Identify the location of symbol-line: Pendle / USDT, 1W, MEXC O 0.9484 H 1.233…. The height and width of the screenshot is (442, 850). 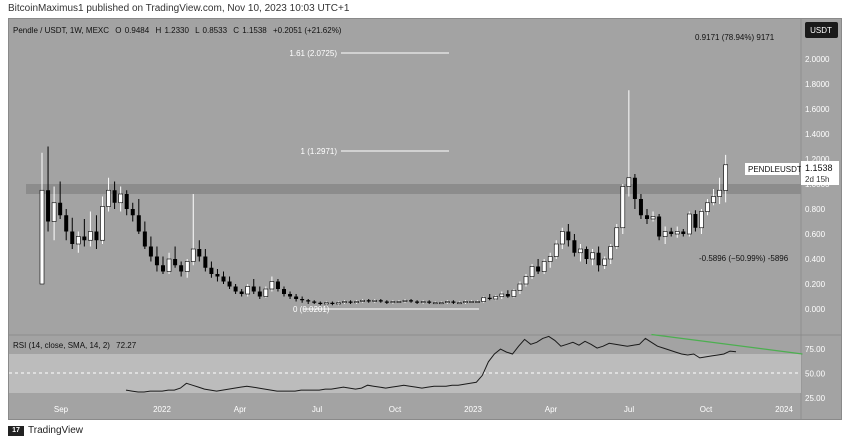
(177, 30).